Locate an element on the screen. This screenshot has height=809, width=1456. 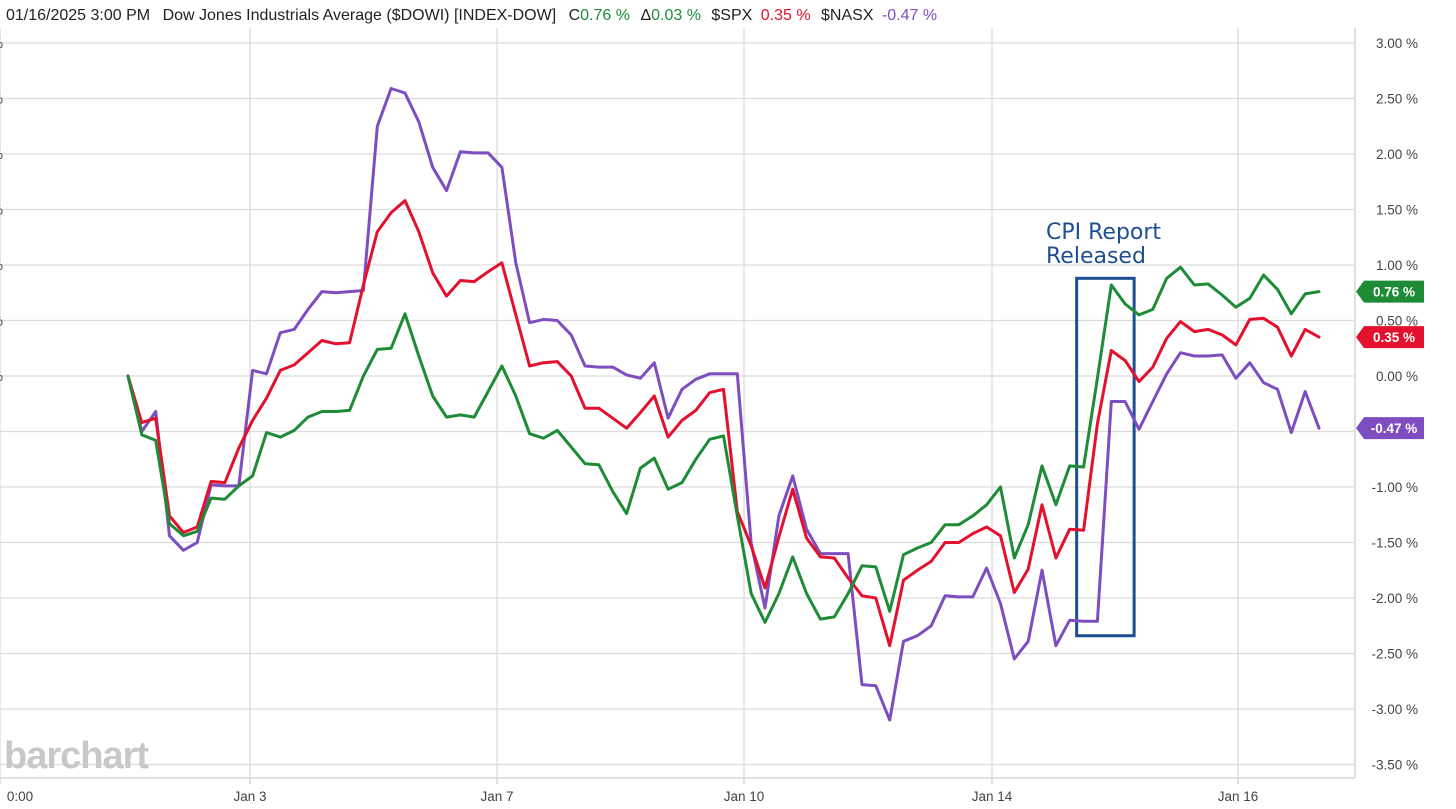
x-tick-label: Jan 10 is located at coordinates (744, 796).